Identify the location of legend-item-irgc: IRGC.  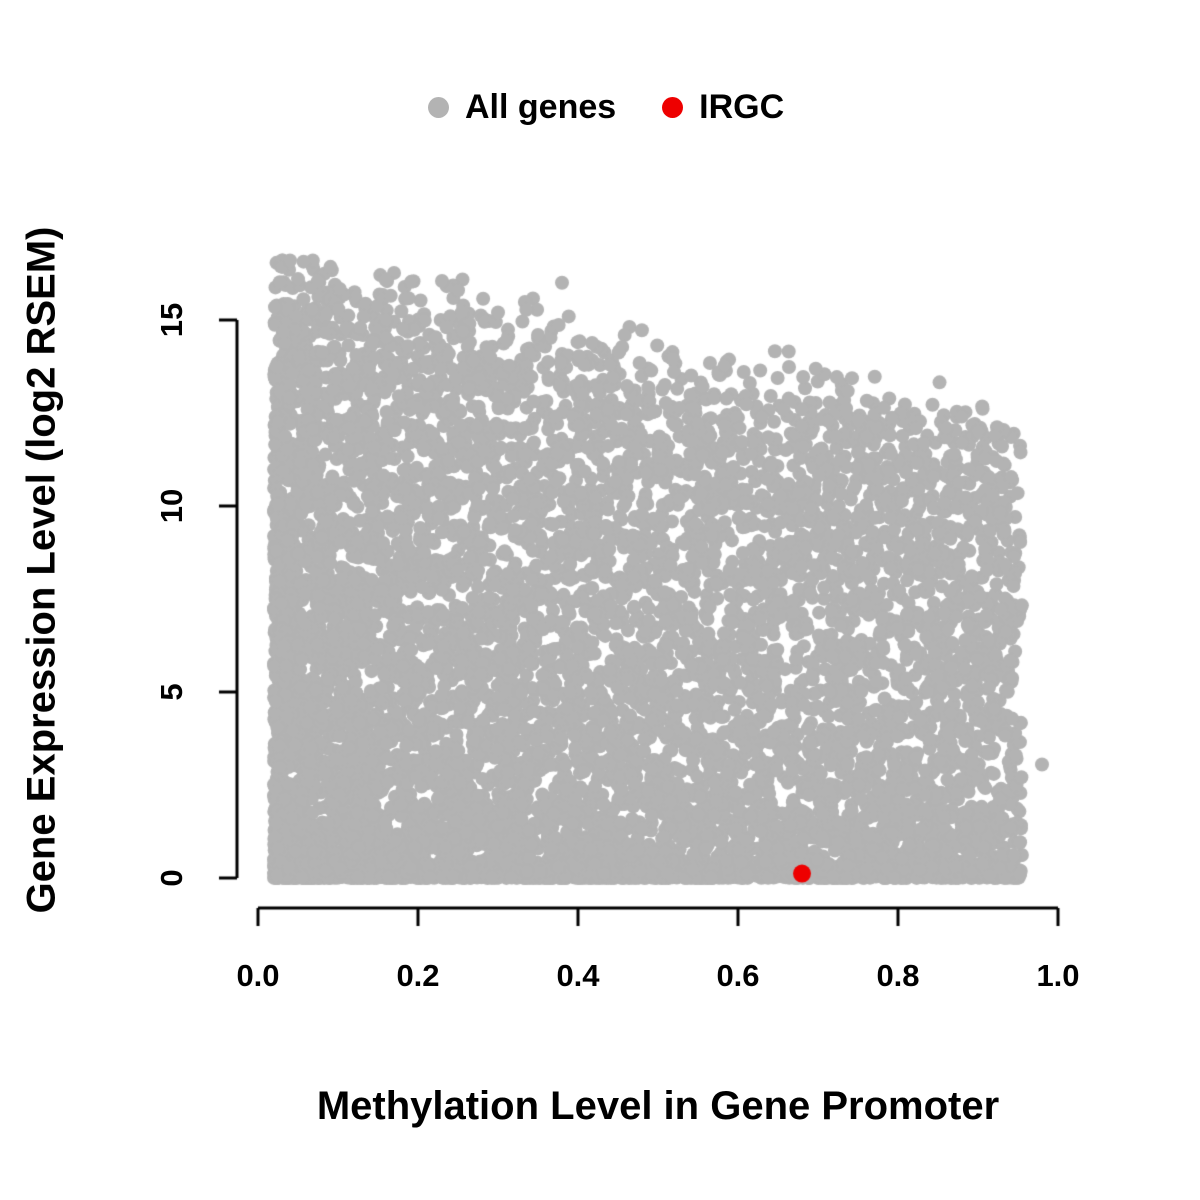
(723, 107).